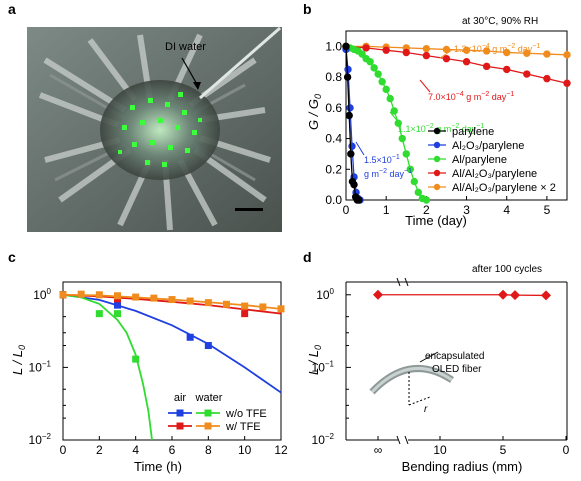  I want to click on panel-d-letter: d, so click(307, 257).